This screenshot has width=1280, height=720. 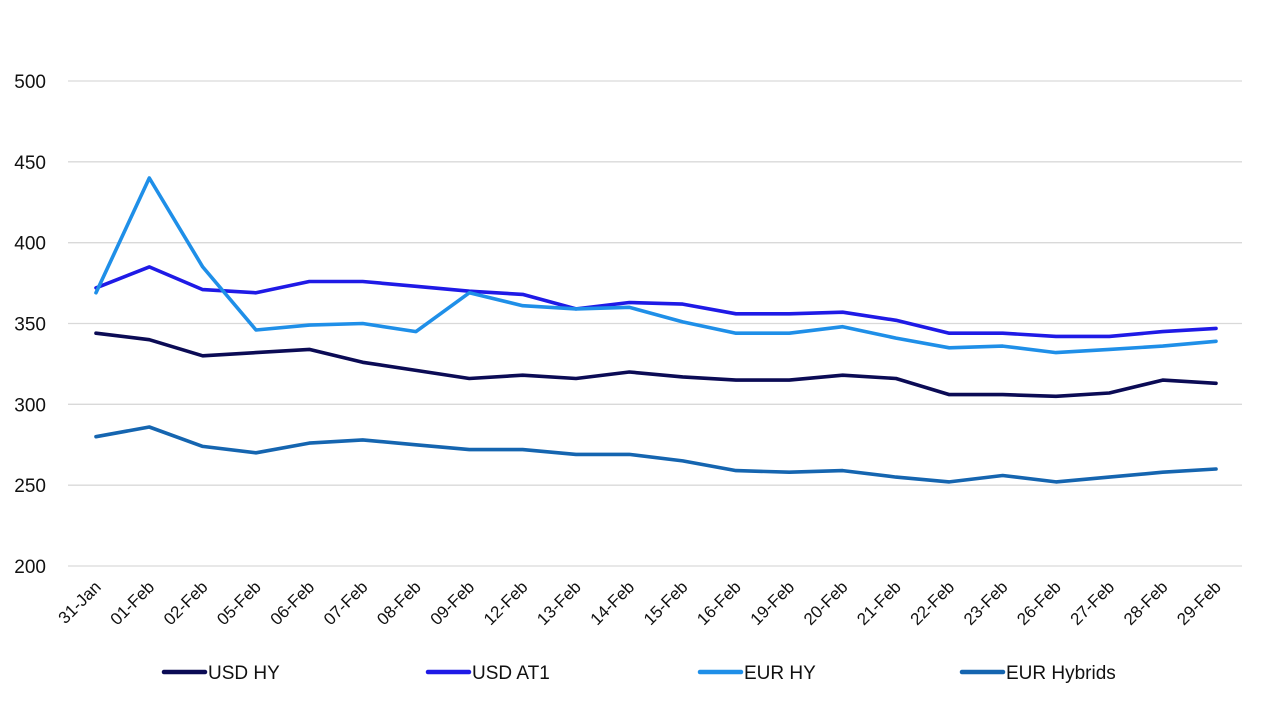 I want to click on series-line-eur-hybrids, so click(x=656, y=454).